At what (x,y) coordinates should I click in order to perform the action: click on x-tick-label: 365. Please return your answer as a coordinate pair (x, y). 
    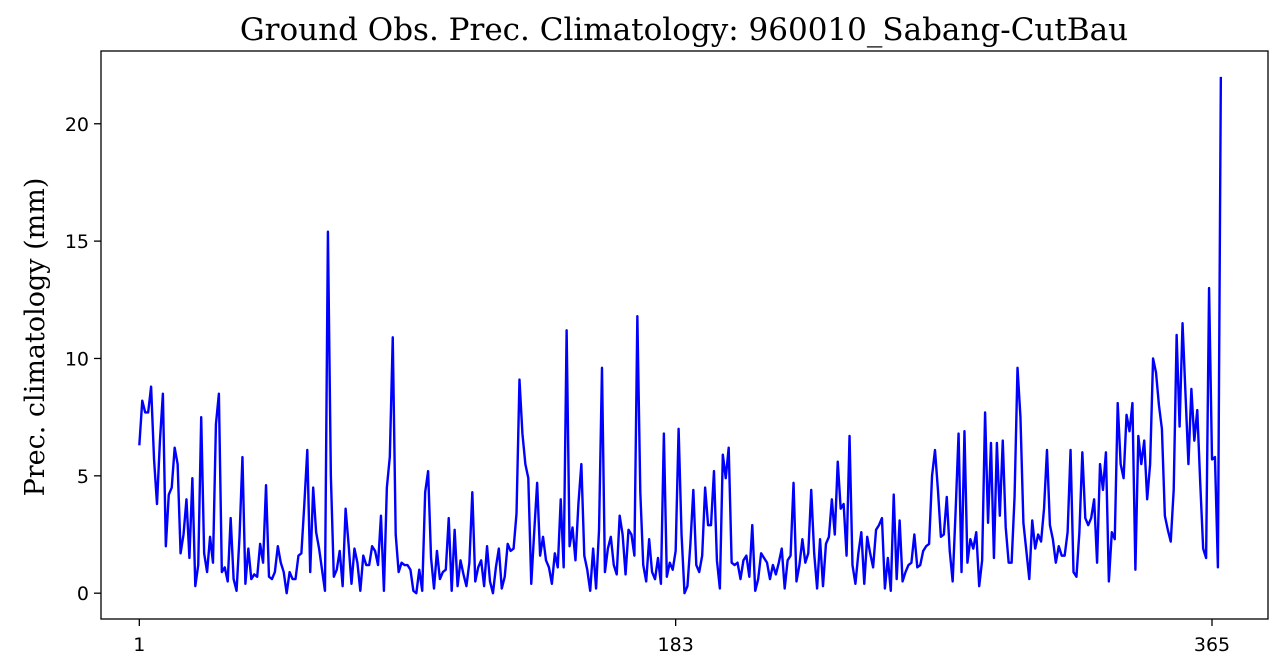
    Looking at the image, I should click on (1212, 645).